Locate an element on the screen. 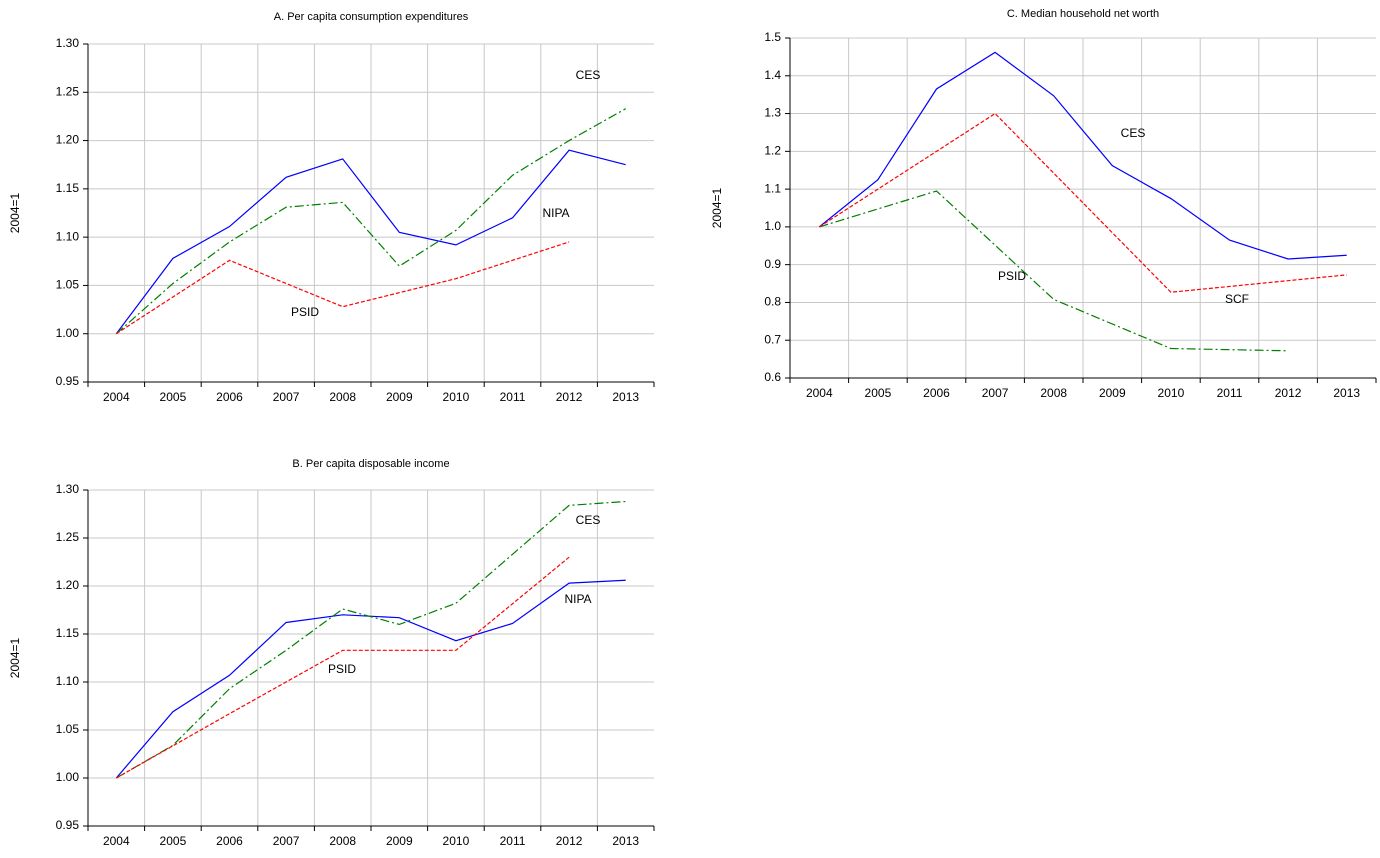 The image size is (1380, 858). y-tick-label: 0.7 is located at coordinates (772, 339).